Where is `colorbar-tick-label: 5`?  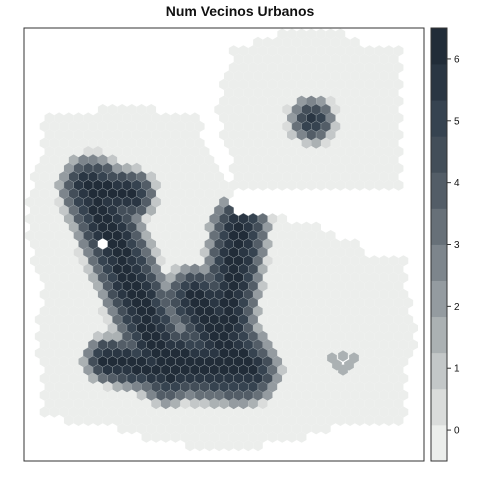 colorbar-tick-label: 5 is located at coordinates (457, 121).